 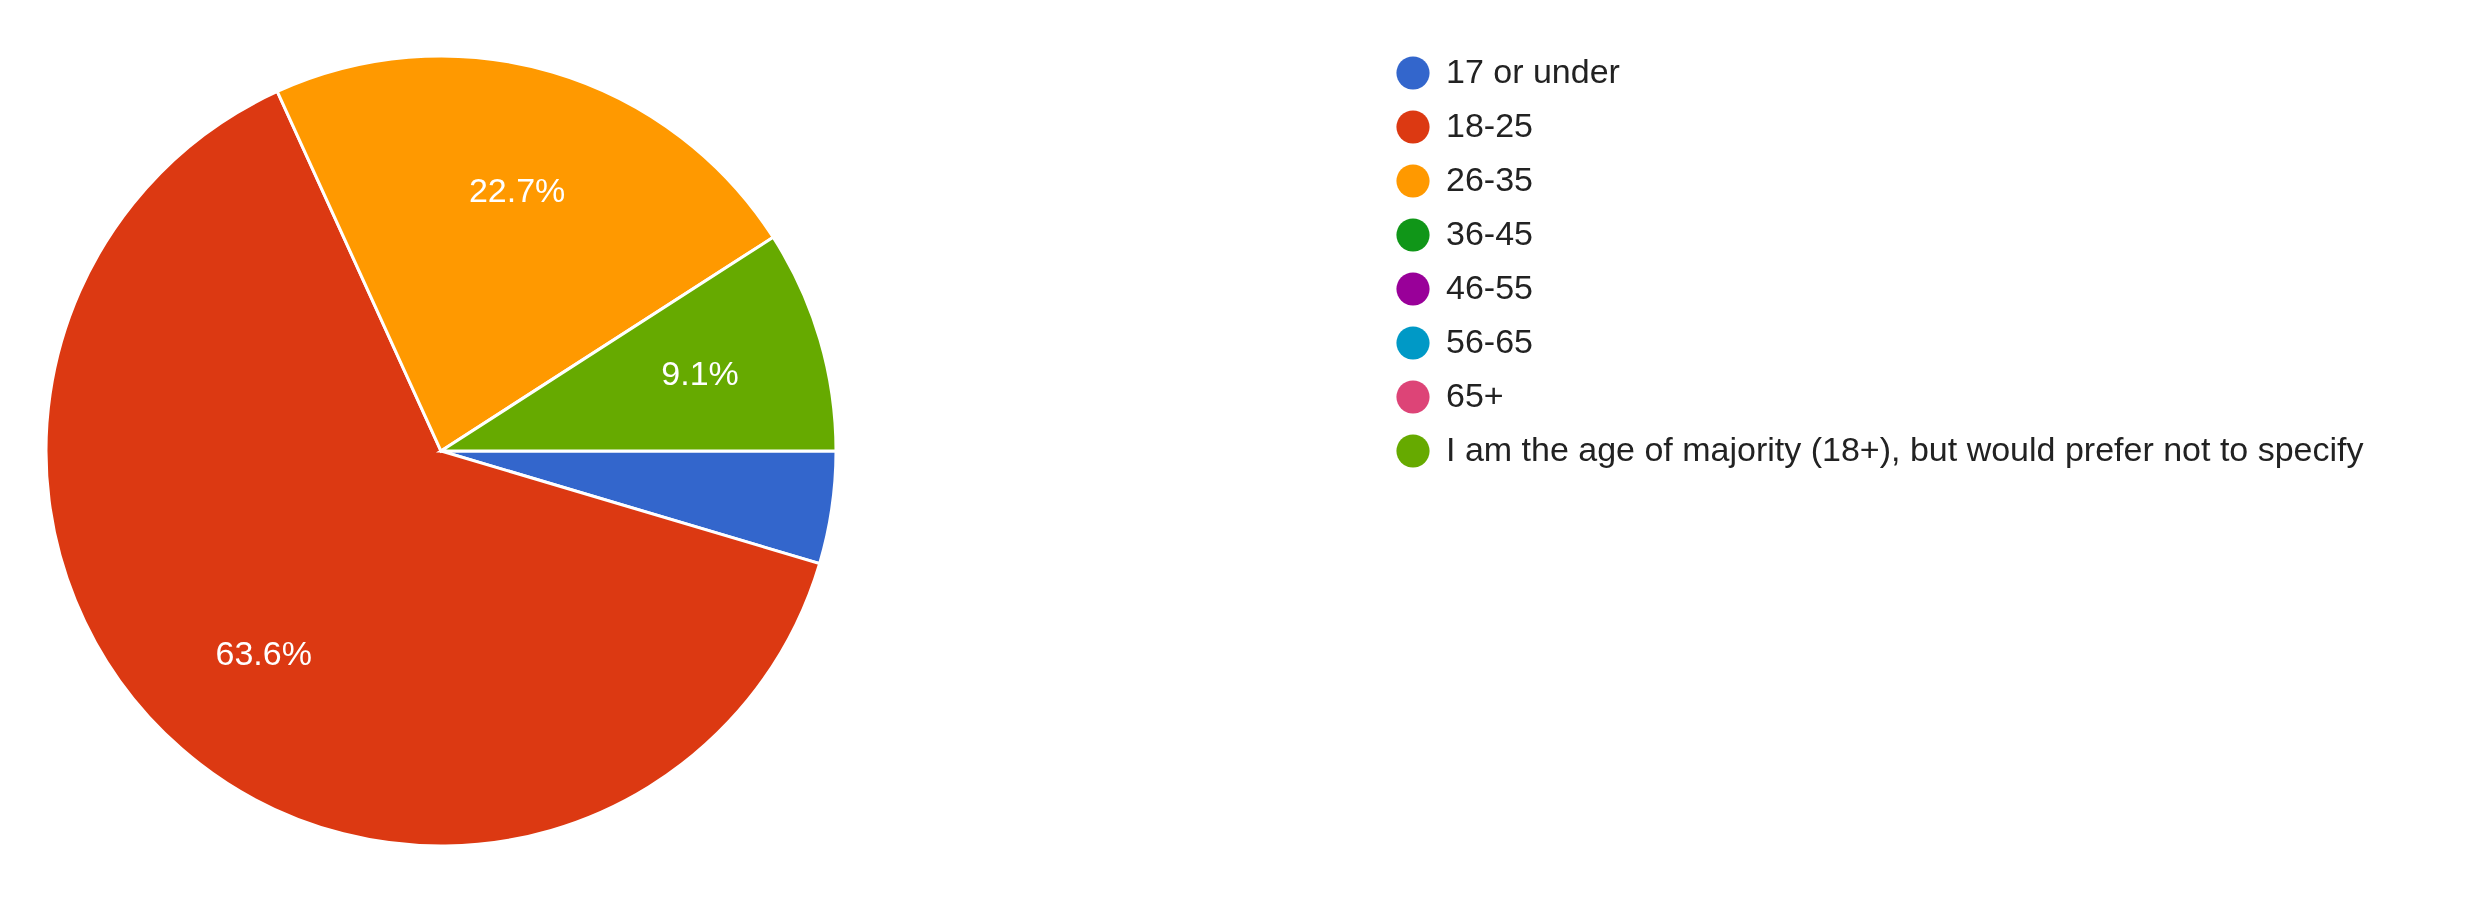 What do you see at coordinates (1489, 287) in the screenshot?
I see `legend-label: 46-55` at bounding box center [1489, 287].